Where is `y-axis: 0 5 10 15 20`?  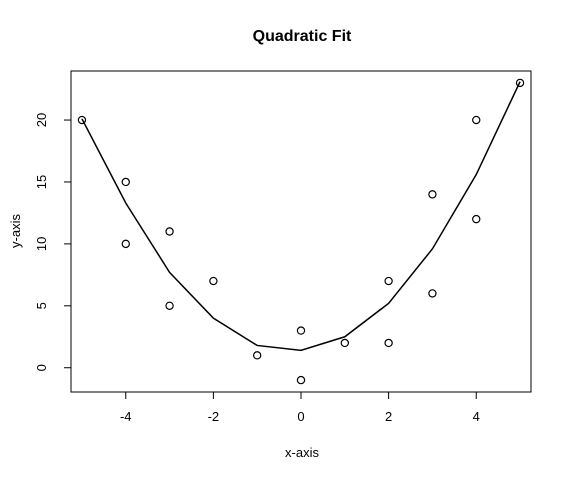
y-axis: 0 5 10 15 20 is located at coordinates (53, 242).